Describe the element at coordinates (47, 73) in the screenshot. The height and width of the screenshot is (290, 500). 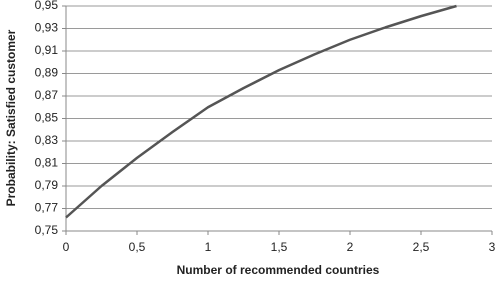
I see `y-tick-label: 0,89` at that location.